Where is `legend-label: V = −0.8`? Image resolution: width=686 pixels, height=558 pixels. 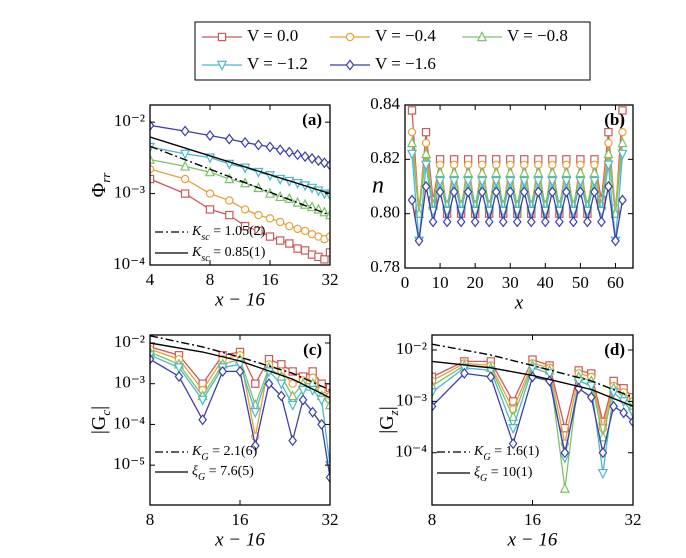 legend-label: V = −0.8 is located at coordinates (537, 35).